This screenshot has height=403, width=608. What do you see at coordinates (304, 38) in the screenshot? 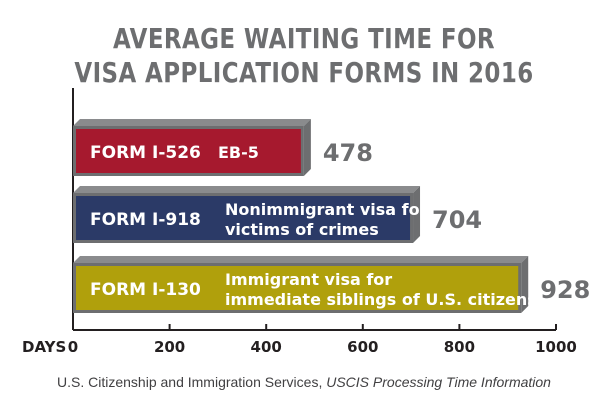
I see `title-line-1: AVERAGE WAITING TIME FOR` at bounding box center [304, 38].